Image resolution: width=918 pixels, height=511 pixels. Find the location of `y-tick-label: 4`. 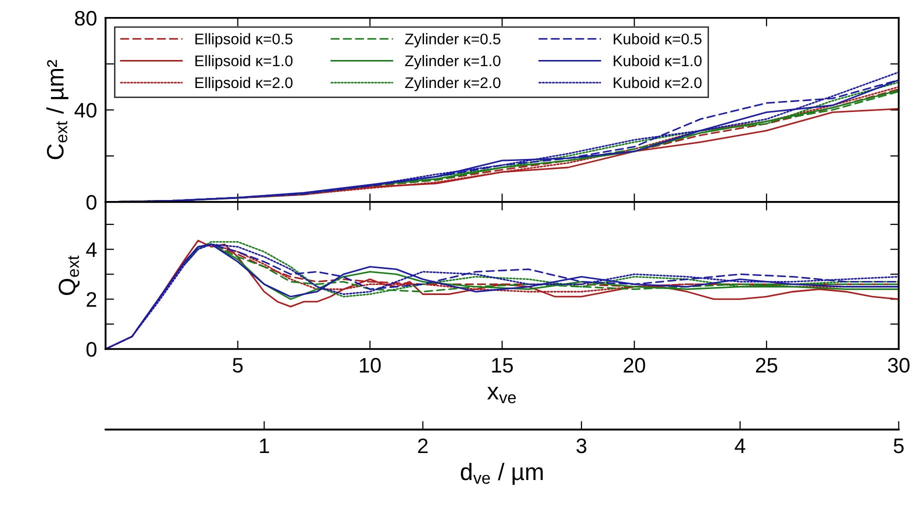

y-tick-label: 4 is located at coordinates (91, 249).